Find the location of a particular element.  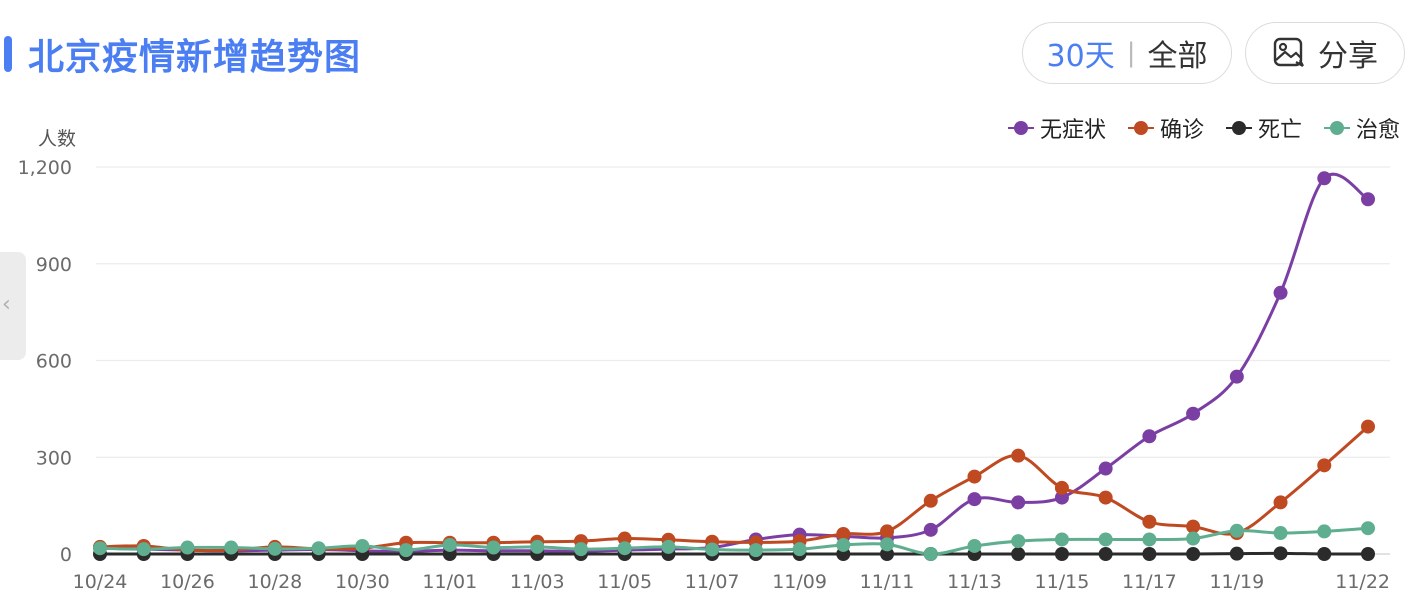

page-title: 北京疫情新增趋势图 is located at coordinates (195, 57).